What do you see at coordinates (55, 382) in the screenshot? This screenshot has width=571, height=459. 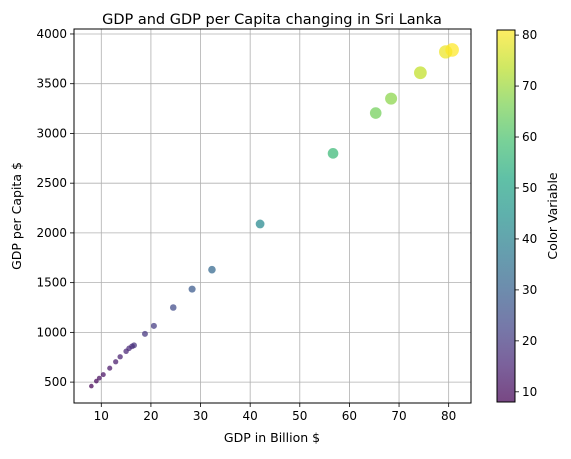 I see `y-tick-label: 500` at bounding box center [55, 382].